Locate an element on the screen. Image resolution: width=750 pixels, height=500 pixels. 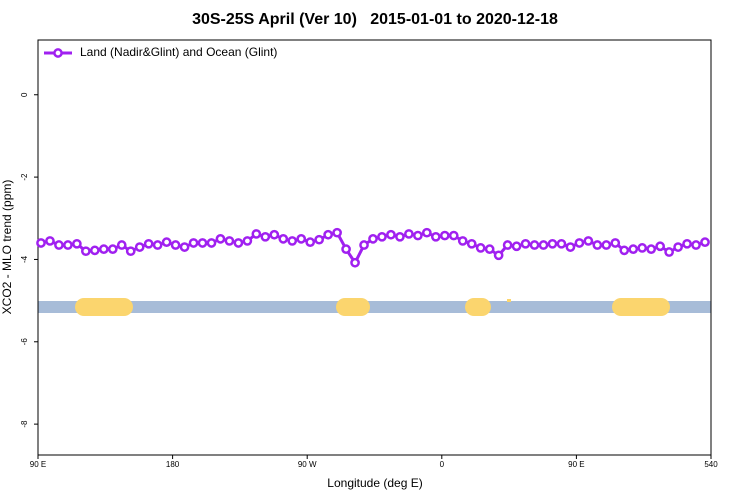
legend-marker is located at coordinates (58, 53).